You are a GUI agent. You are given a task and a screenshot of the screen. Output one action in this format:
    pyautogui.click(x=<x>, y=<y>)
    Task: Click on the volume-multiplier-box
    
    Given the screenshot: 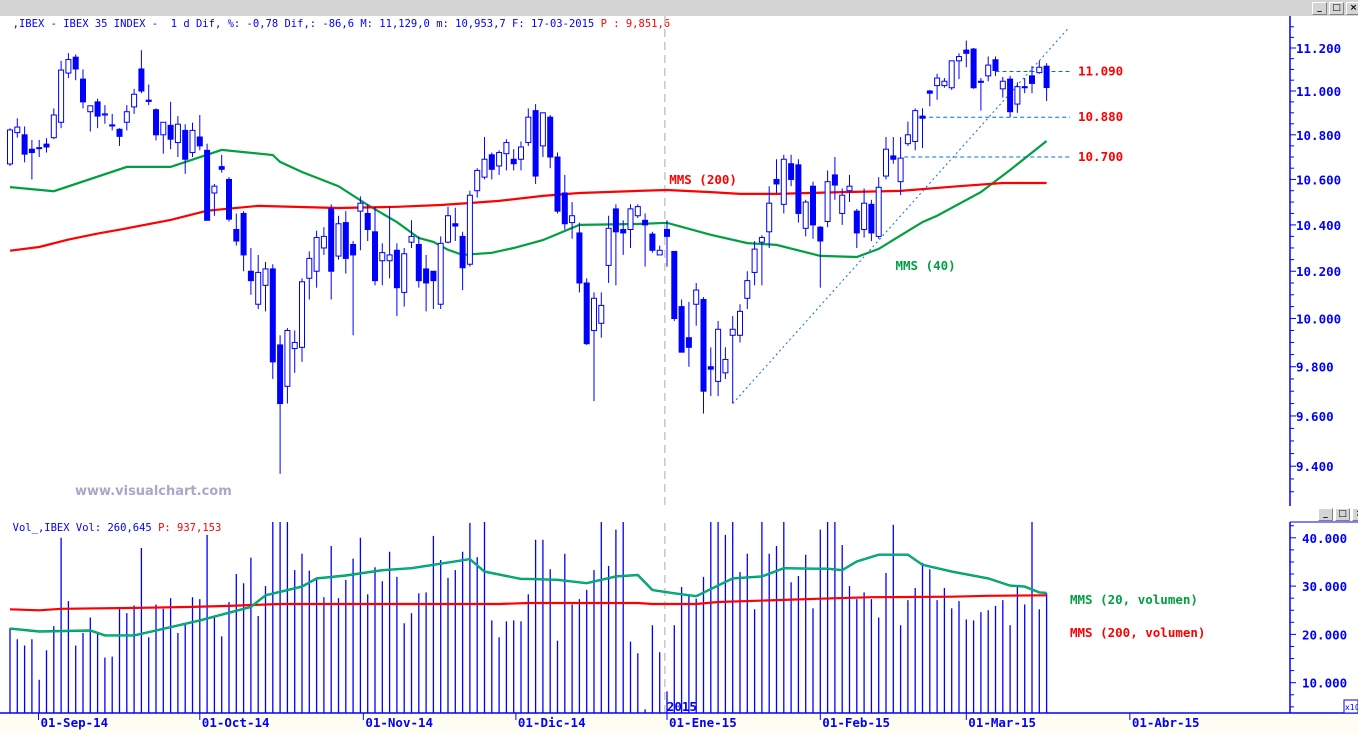 What is the action you would take?
    pyautogui.click(x=1350, y=706)
    